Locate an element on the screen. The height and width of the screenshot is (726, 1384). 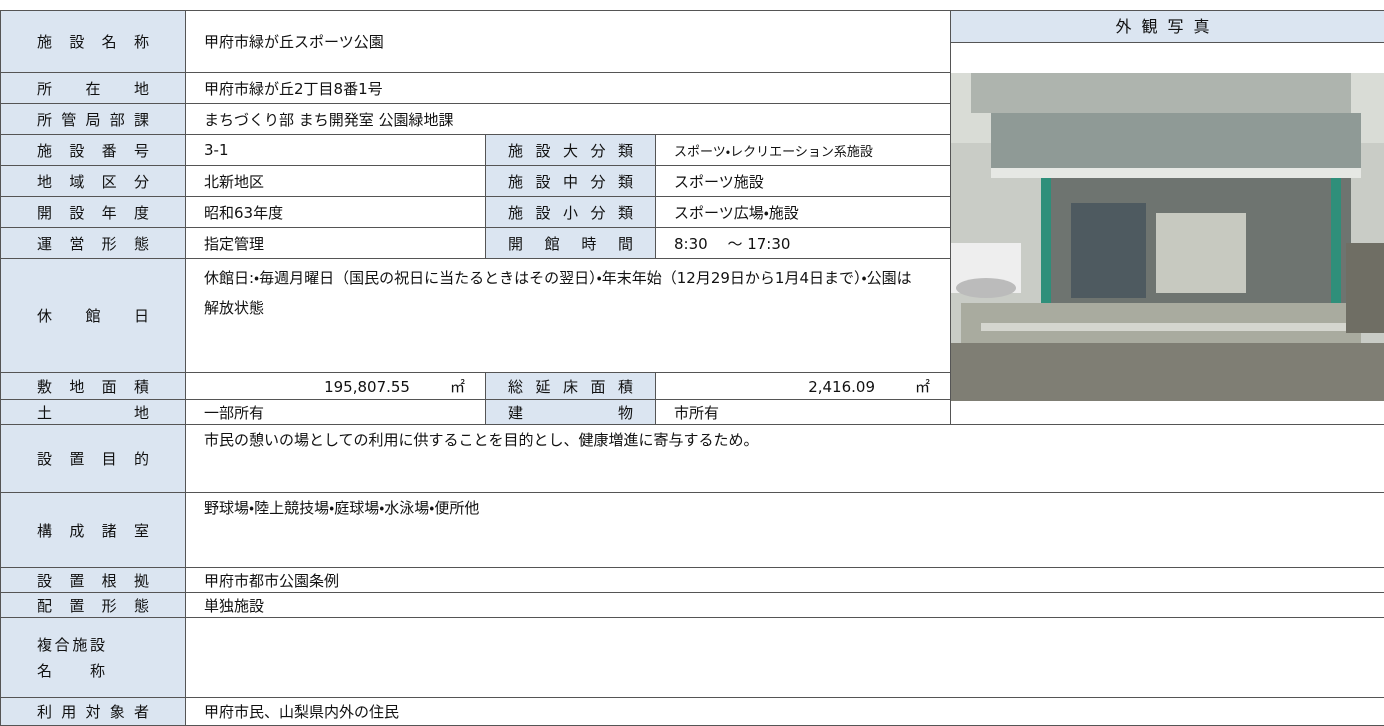
value: スポーツ施設 is located at coordinates (803, 181).